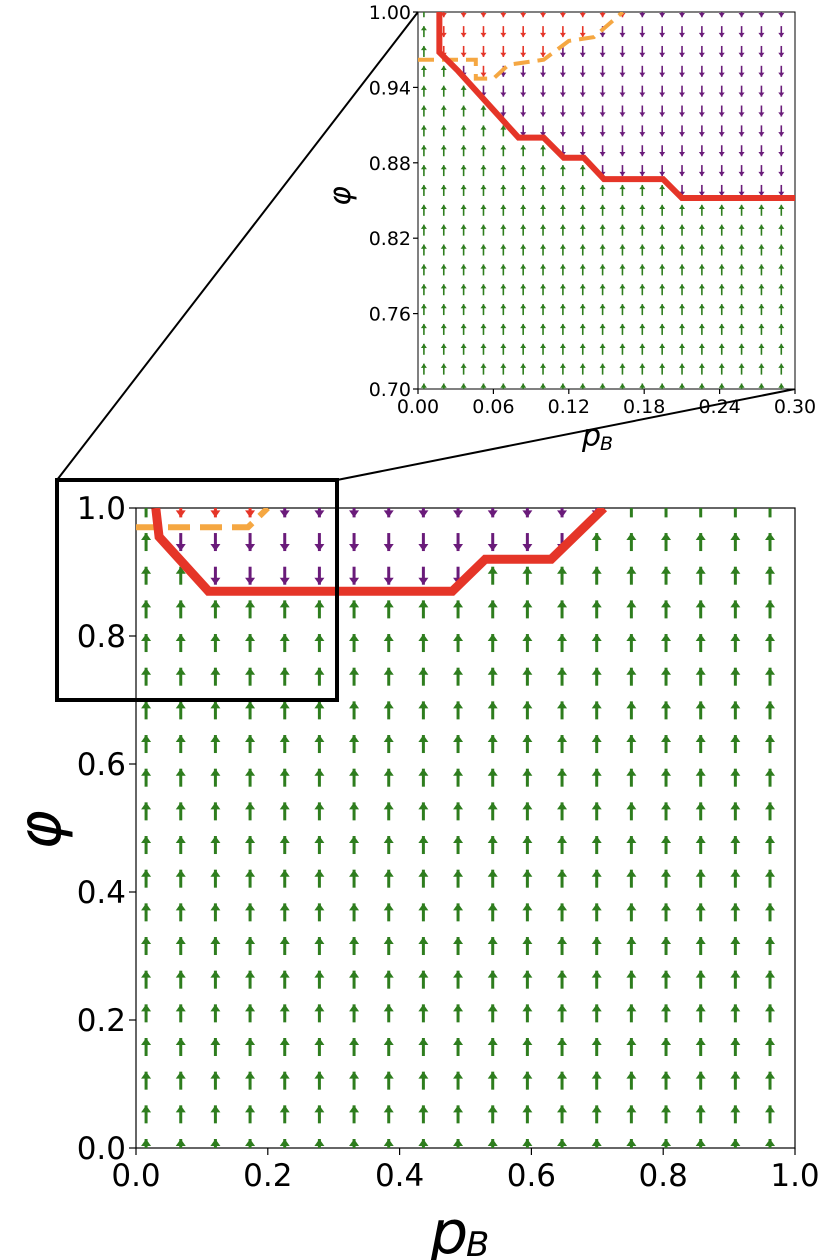 This screenshot has width=824, height=1260. Describe the element at coordinates (390, 164) in the screenshot. I see `inset-y-tick-label: 0.88` at that location.